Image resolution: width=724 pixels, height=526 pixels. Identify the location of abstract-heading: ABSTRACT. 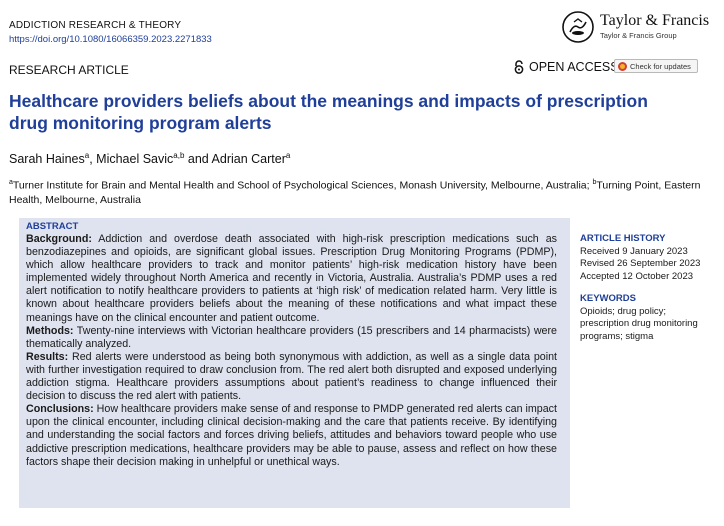
(52, 226).